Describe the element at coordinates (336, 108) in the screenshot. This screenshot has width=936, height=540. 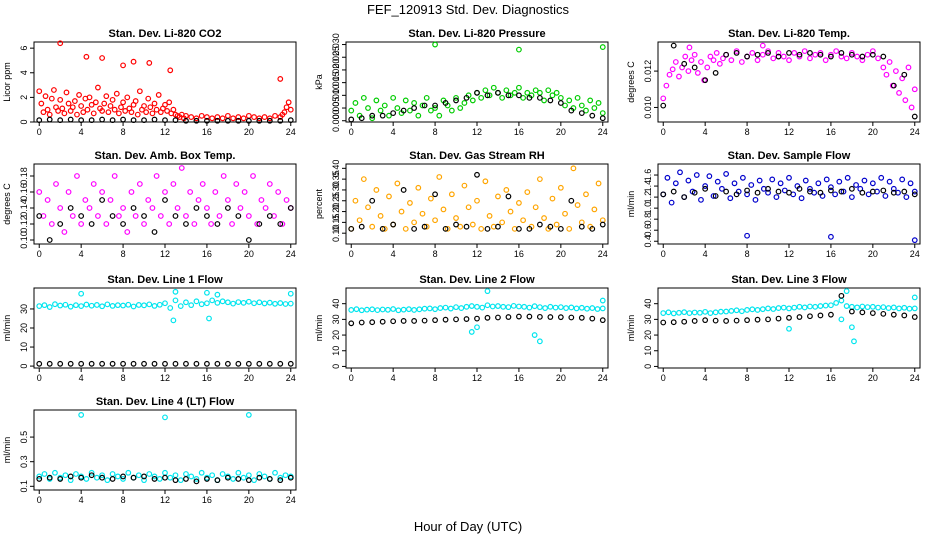
I see `y-tick-label: 0.005` at that location.